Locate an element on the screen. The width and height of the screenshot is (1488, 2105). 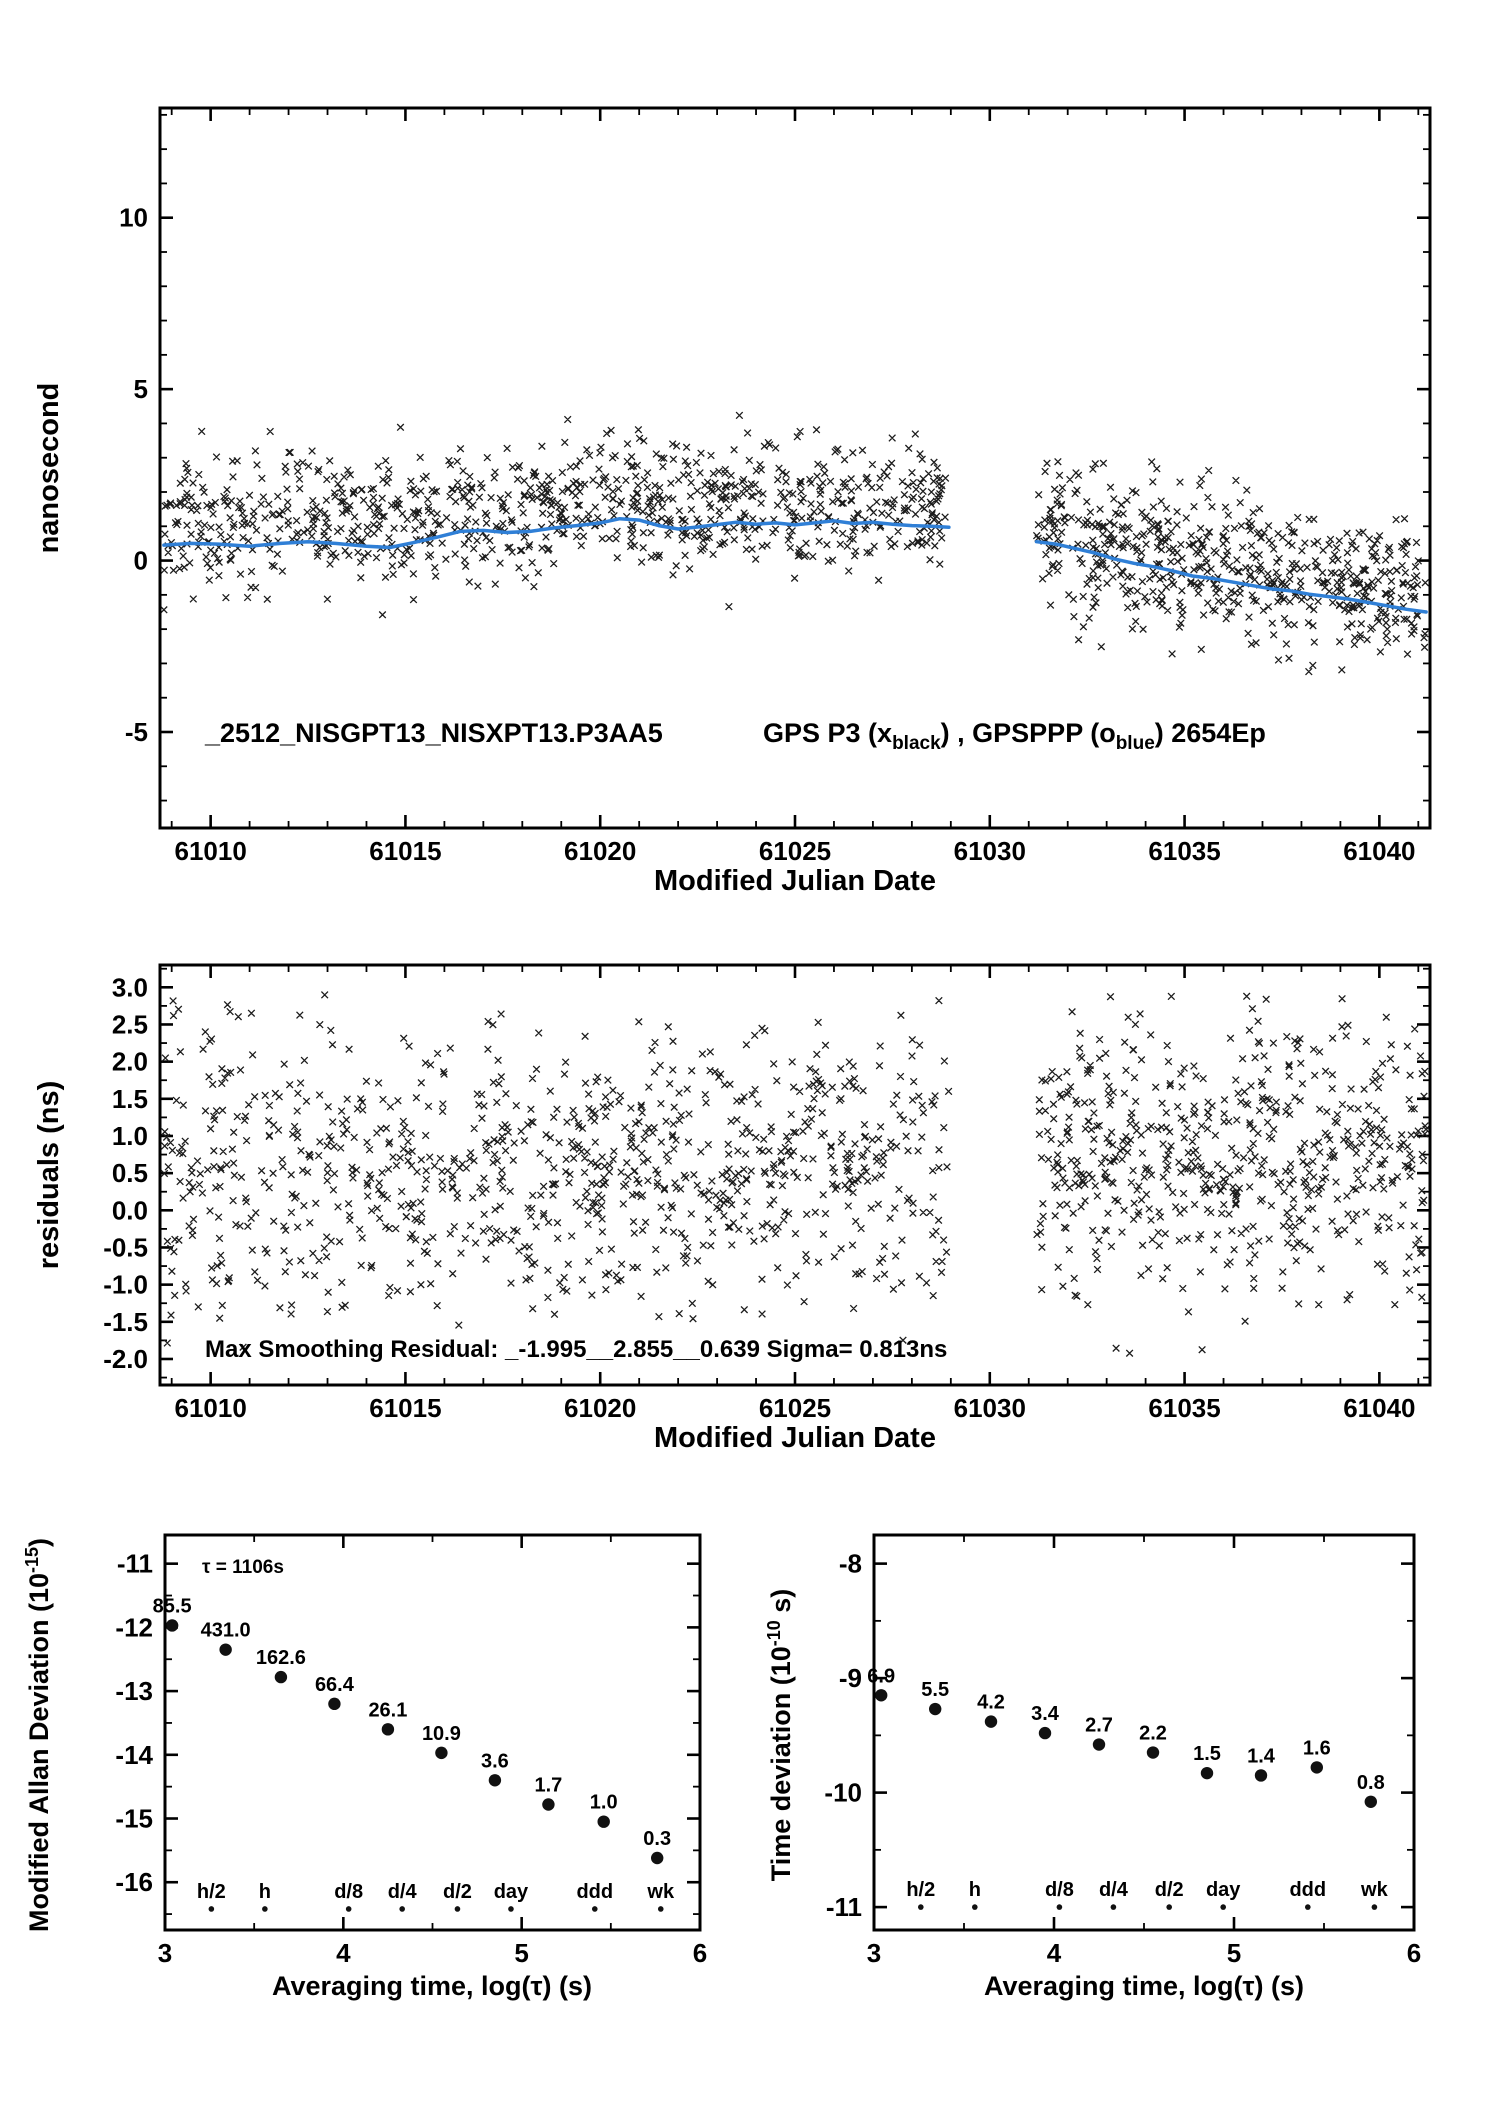
y-tick-label: -1.0 is located at coordinates (125, 1285).